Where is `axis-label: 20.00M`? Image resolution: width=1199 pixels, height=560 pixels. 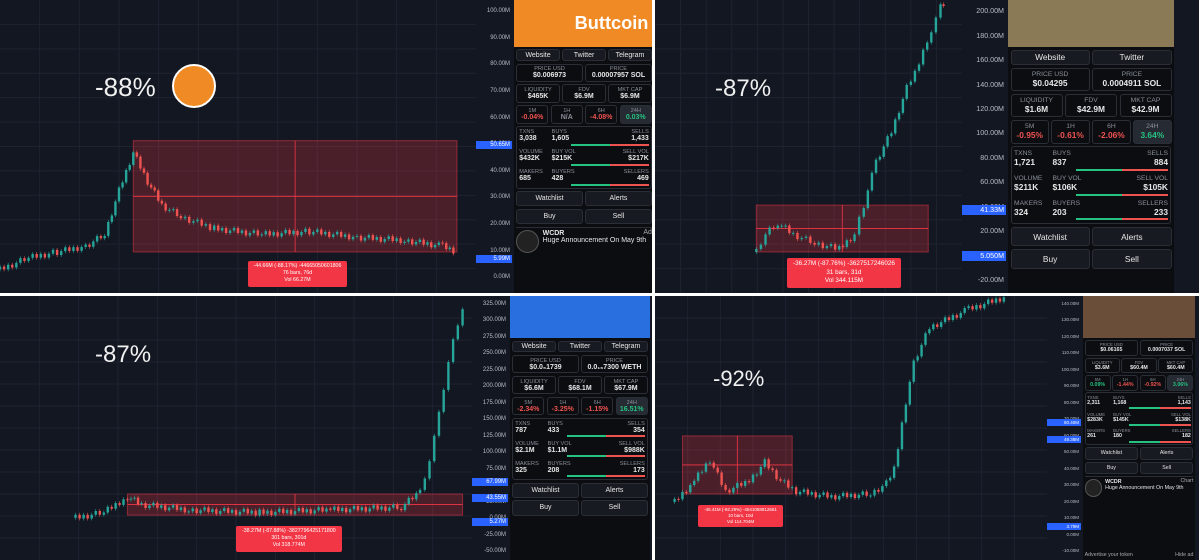
axis-label: 20.00M is located at coordinates (992, 231).